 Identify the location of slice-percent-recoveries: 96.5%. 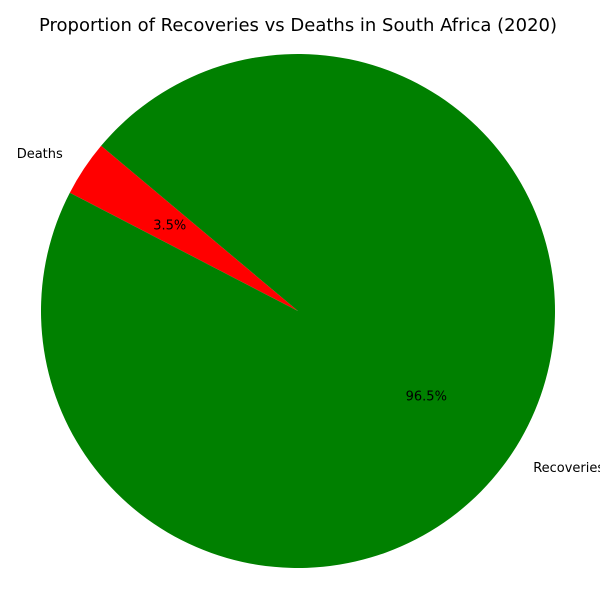
(426, 397).